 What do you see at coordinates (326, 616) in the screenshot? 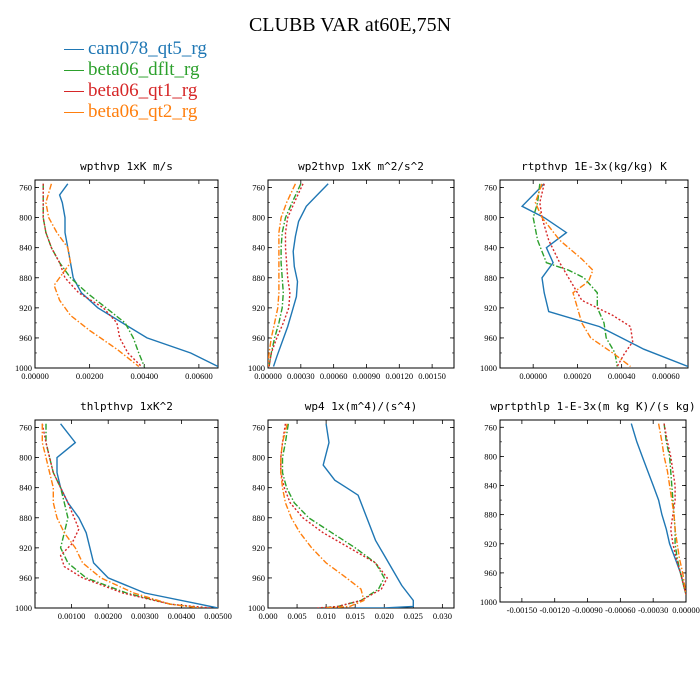
I see `x-tick-label: 0.010` at bounding box center [326, 616].